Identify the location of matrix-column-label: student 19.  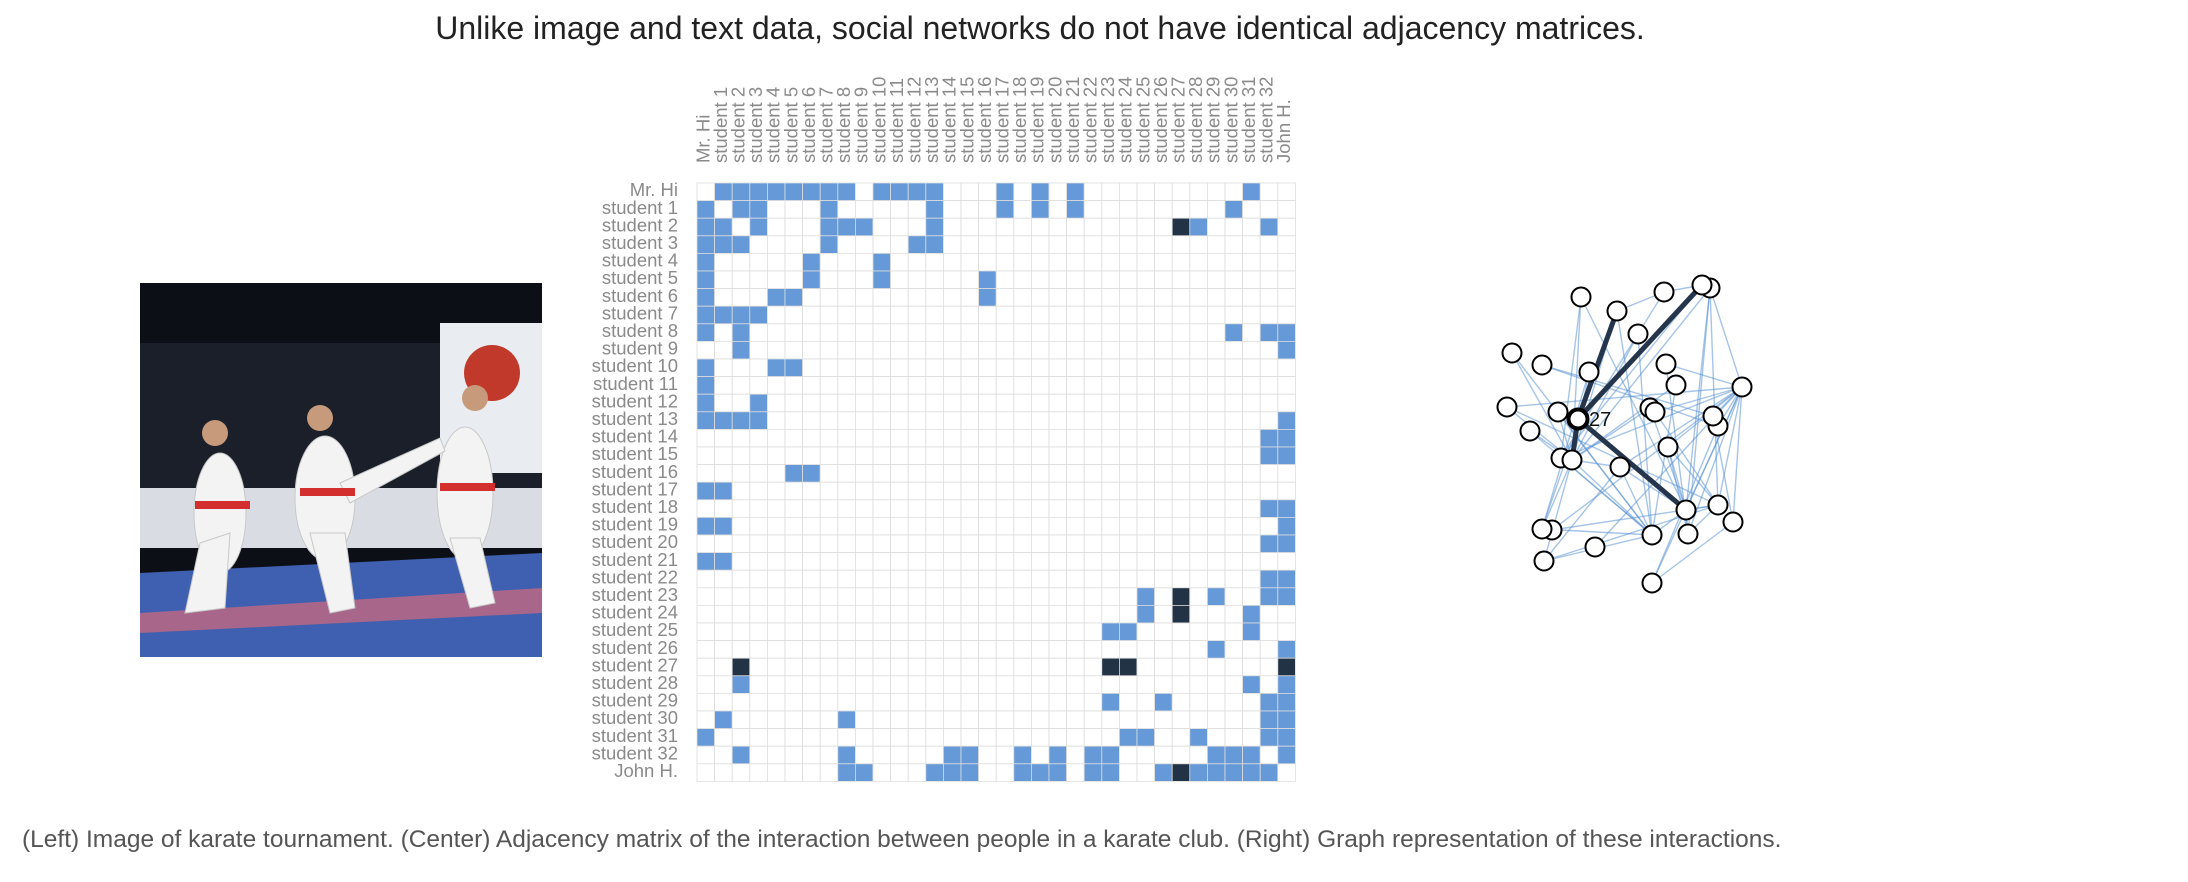
(1037, 120).